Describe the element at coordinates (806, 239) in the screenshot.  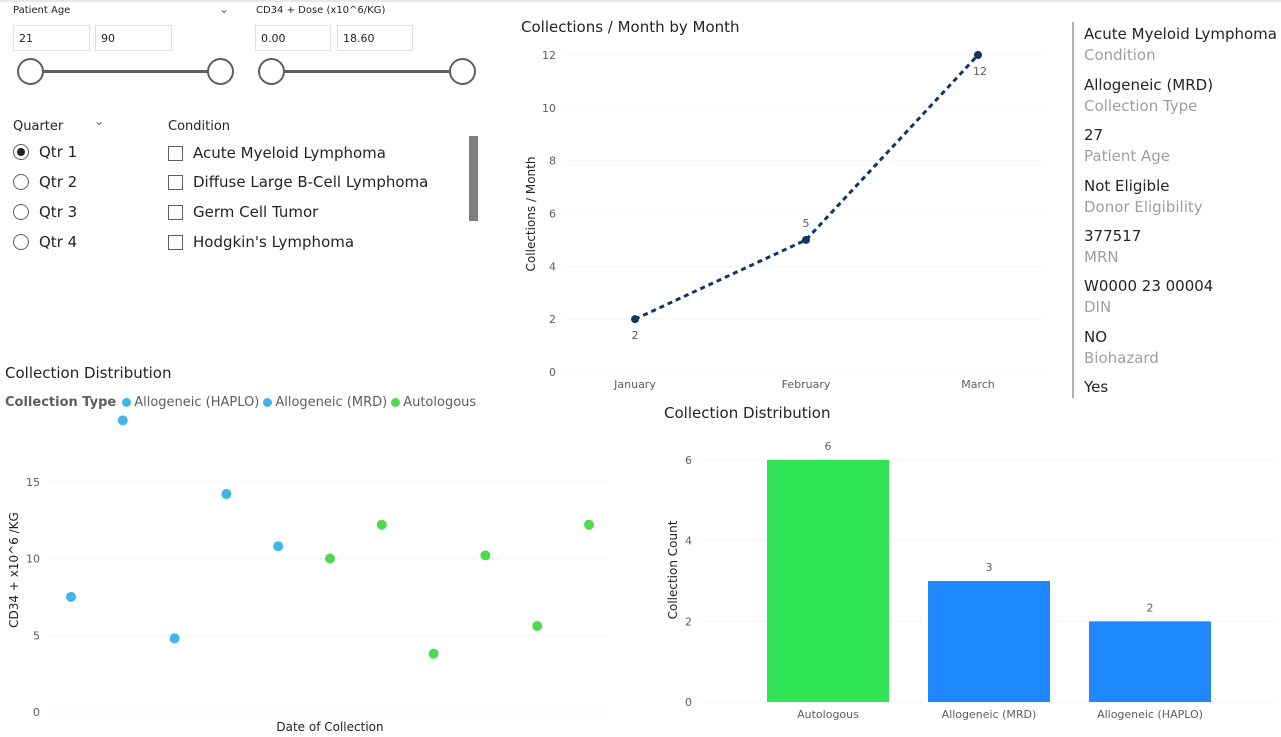
I see `data-point` at that location.